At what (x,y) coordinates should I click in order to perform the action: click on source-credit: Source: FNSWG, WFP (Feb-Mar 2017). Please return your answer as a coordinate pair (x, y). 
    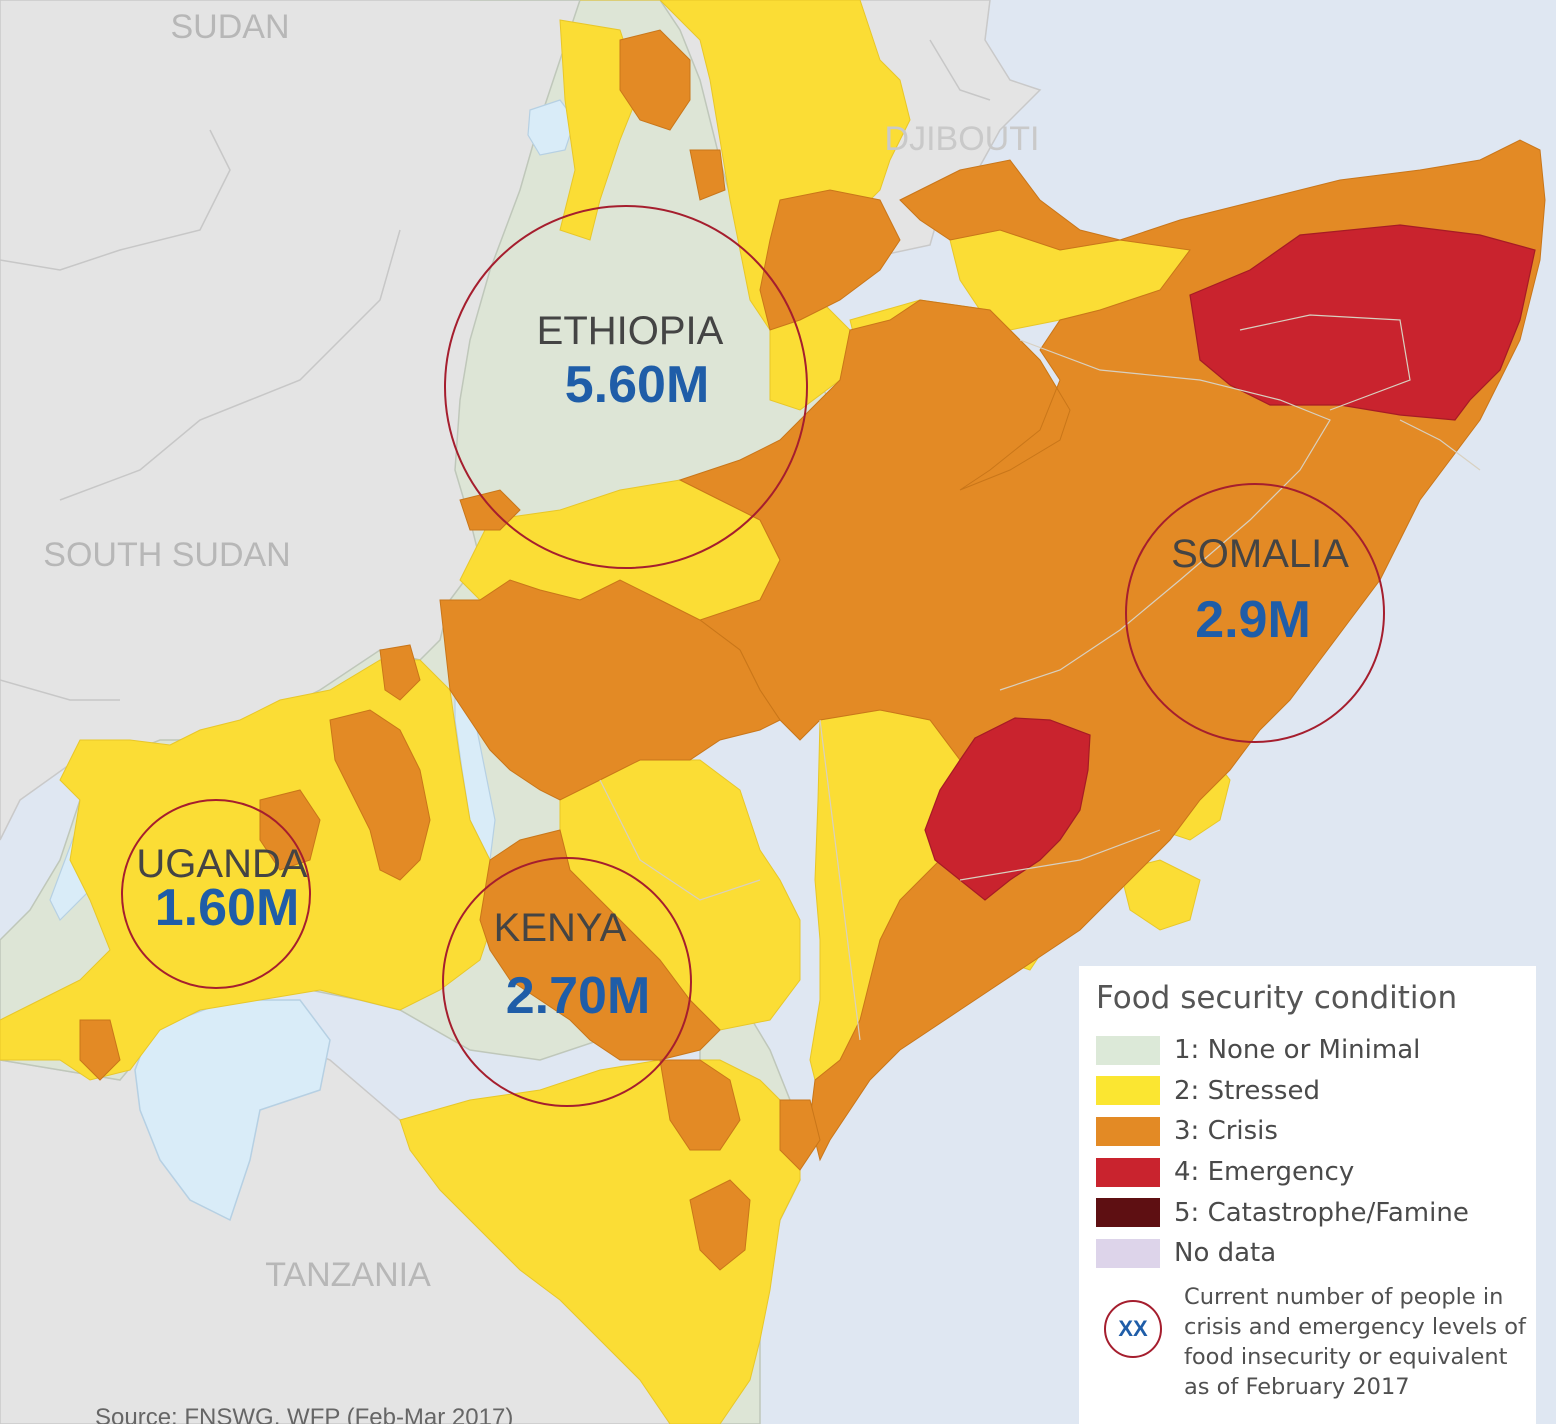
    Looking at the image, I should click on (304, 1414).